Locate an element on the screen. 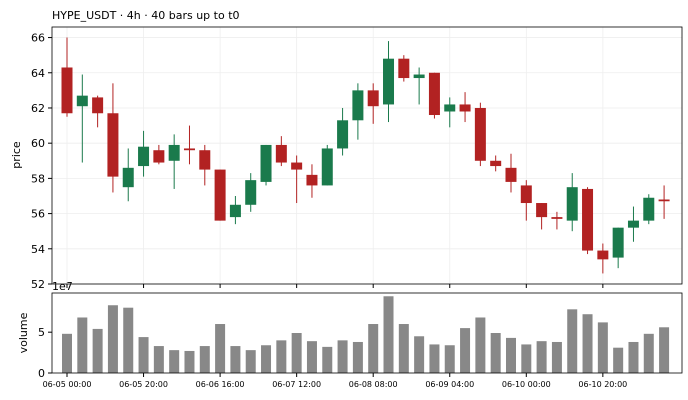 The width and height of the screenshot is (688, 400). y-tick-label: 58 is located at coordinates (38, 178).